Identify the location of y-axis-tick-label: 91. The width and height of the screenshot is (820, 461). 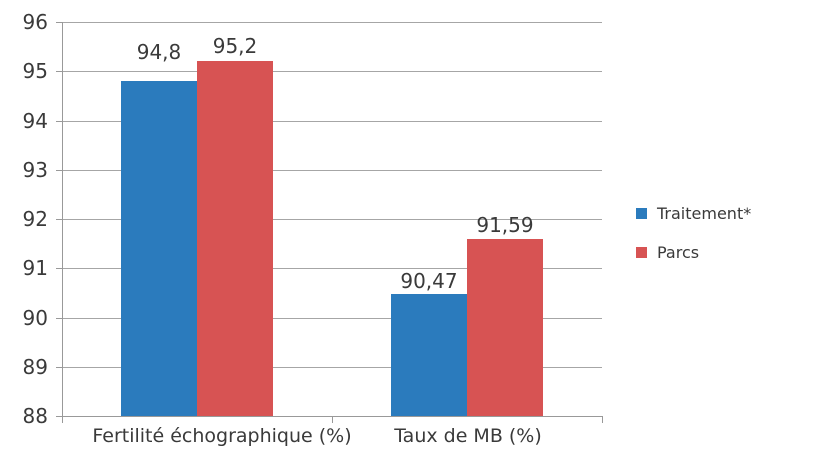
(35, 268).